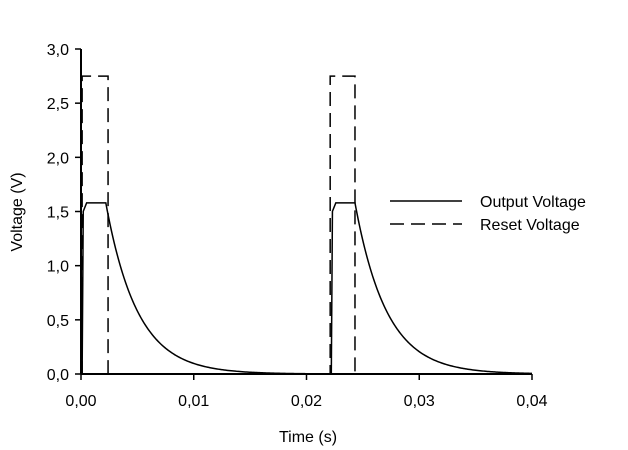 This screenshot has height=450, width=628. Describe the element at coordinates (419, 401) in the screenshot. I see `x-tick-label: 0,03` at that location.